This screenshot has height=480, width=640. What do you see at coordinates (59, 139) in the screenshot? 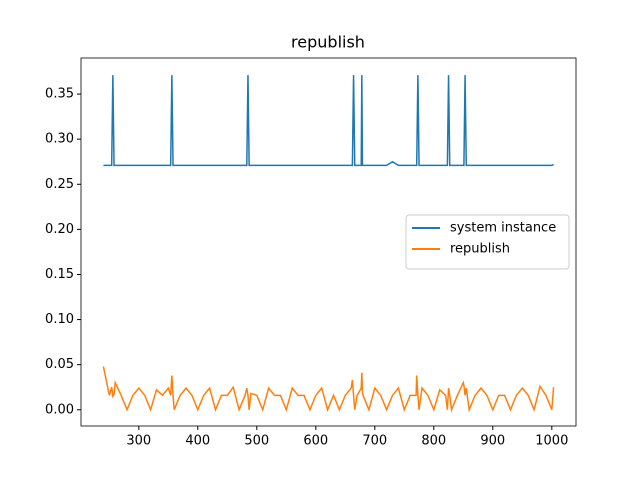
I see `y-tick-label: 0.30` at bounding box center [59, 139].